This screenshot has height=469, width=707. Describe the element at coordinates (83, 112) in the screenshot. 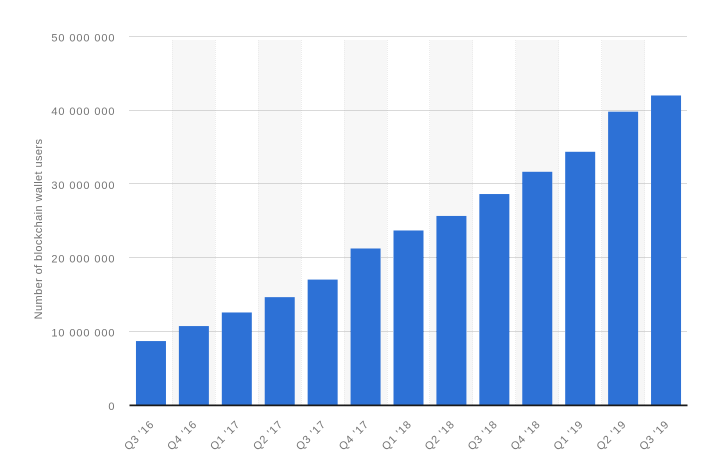

I see `svg-text: 40 000 000` at that location.